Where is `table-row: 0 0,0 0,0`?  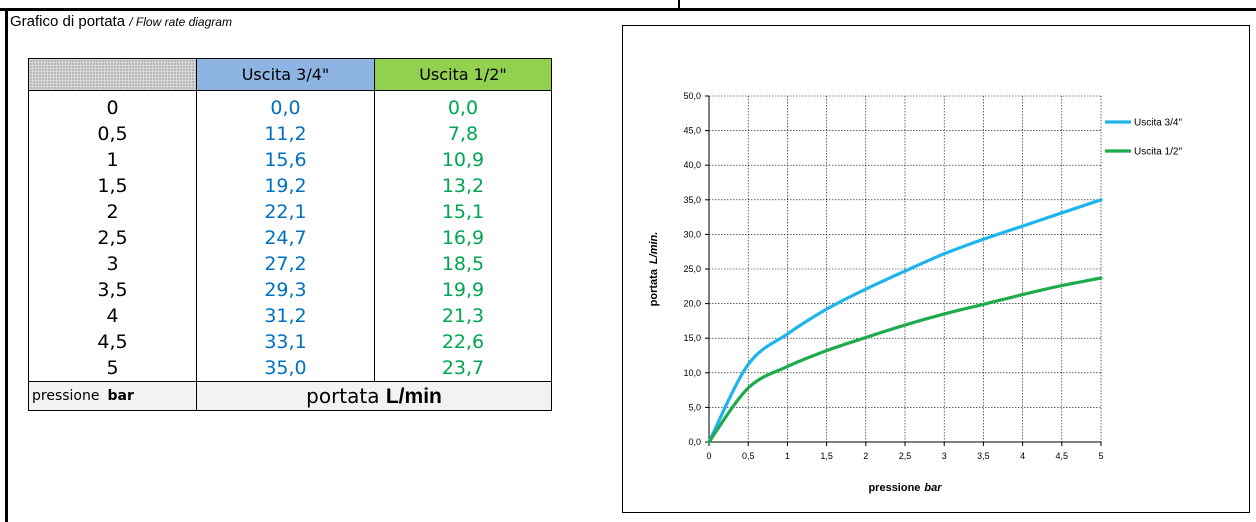
table-row: 0 0,0 0,0 is located at coordinates (290, 105).